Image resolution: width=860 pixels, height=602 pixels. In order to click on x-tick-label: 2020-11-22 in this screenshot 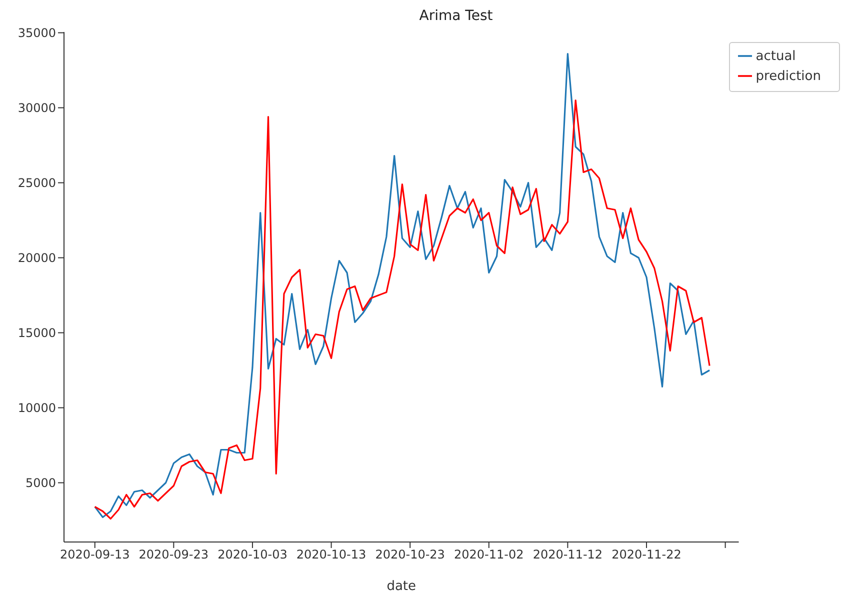, I will do `click(647, 555)`.